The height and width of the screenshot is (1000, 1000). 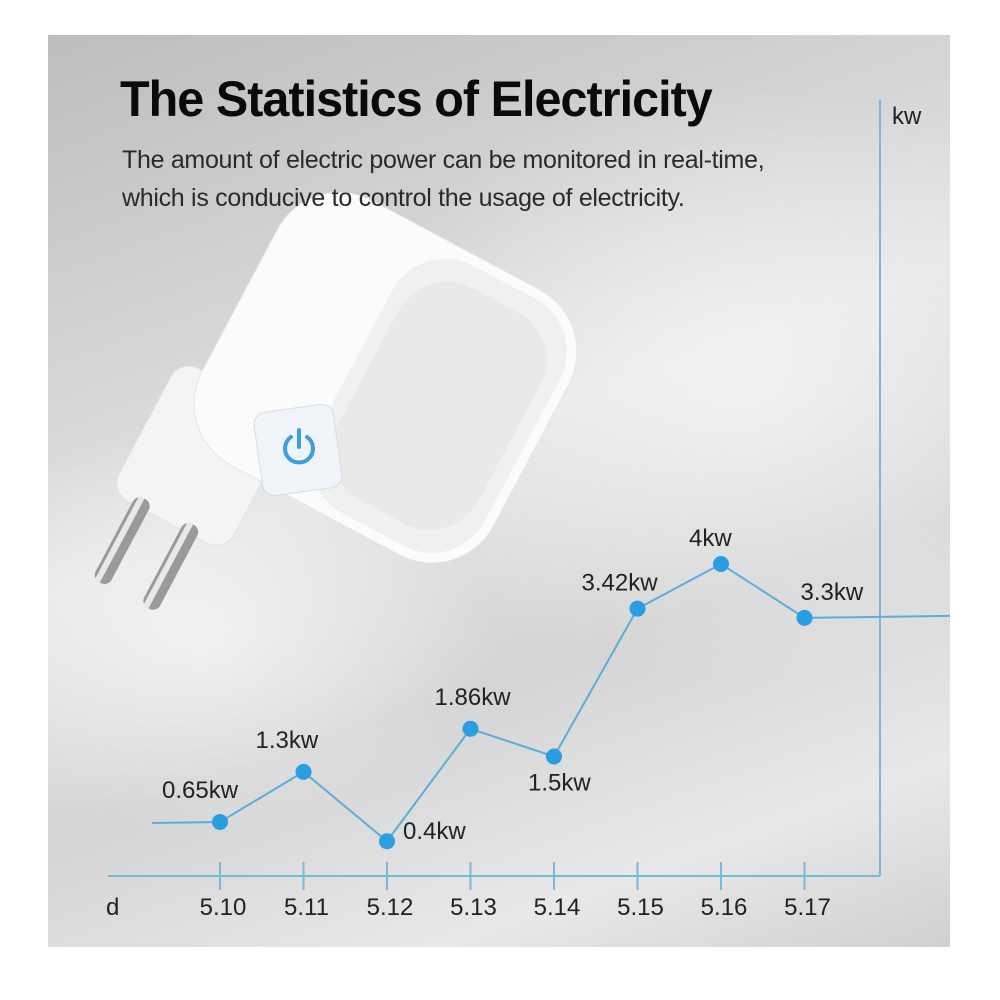 What do you see at coordinates (473, 907) in the screenshot?
I see `x-tick-label: 5.13` at bounding box center [473, 907].